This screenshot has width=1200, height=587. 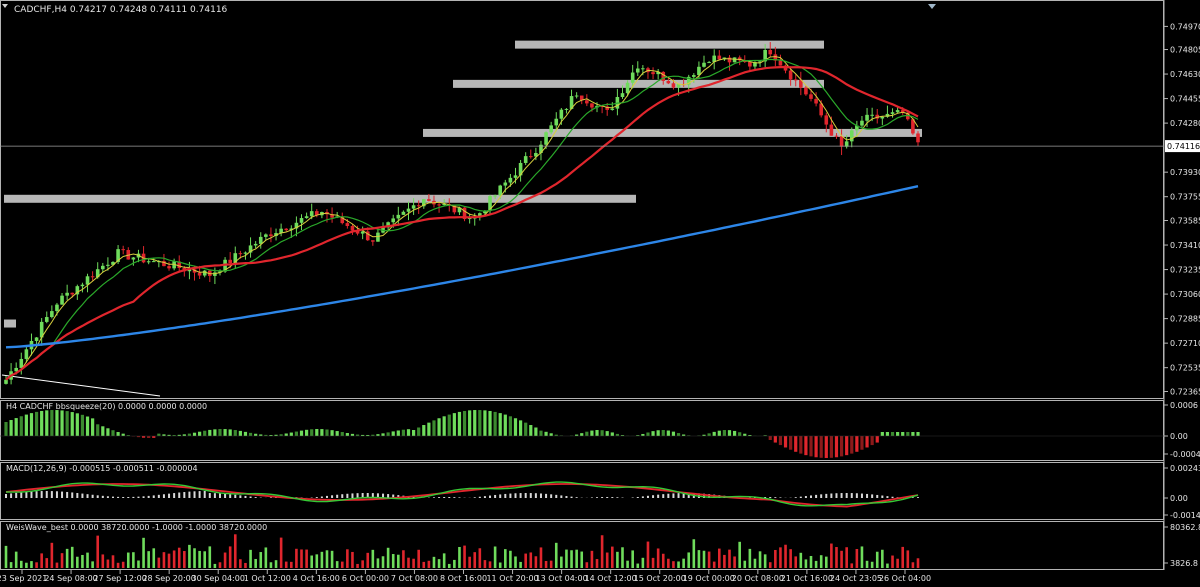 What do you see at coordinates (932, 6) in the screenshot?
I see `triangle-down-icon` at bounding box center [932, 6].